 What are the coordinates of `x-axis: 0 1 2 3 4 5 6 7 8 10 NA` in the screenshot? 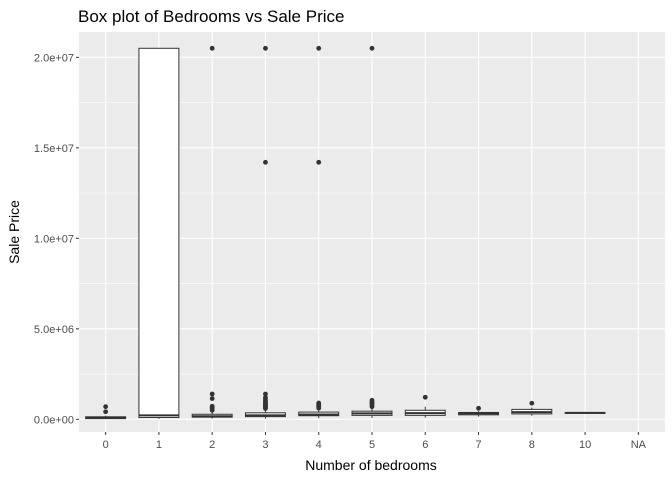 It's located at (375, 441).